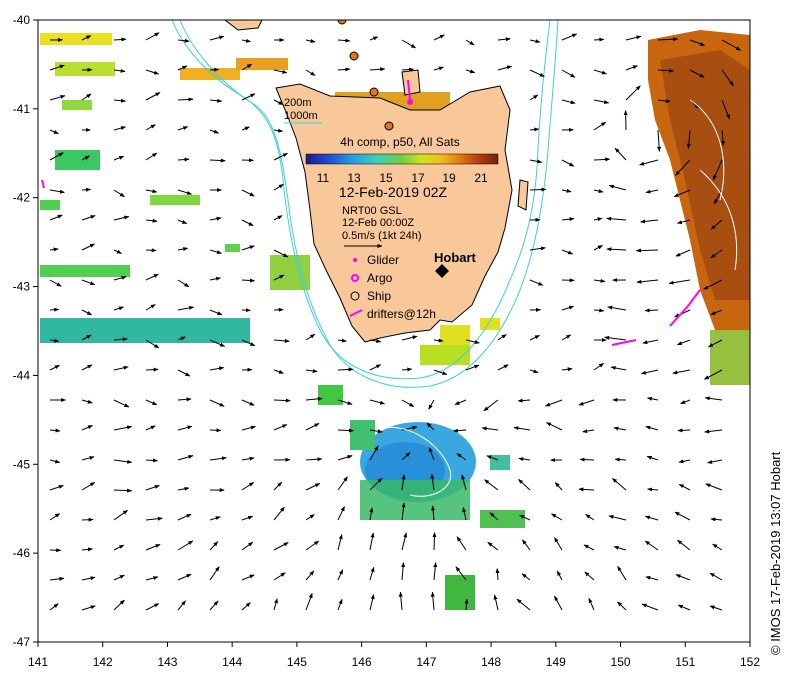  Describe the element at coordinates (418, 178) in the screenshot. I see `colorbar-tick: 17` at that location.